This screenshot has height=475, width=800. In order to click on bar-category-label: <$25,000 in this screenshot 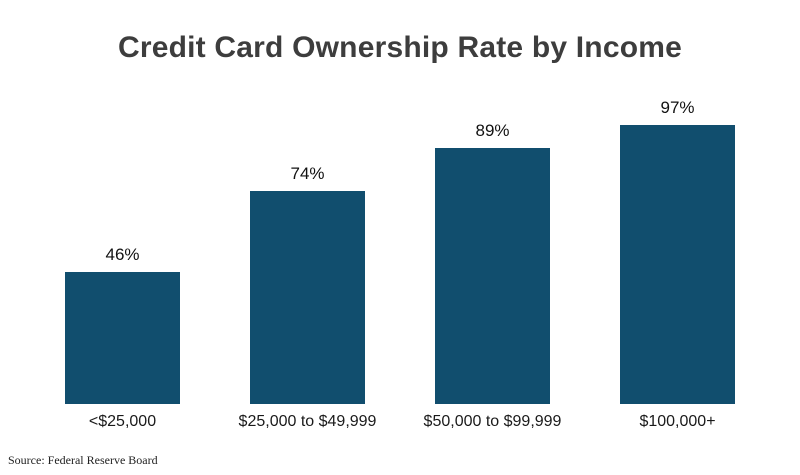, I will do `click(122, 421)`.